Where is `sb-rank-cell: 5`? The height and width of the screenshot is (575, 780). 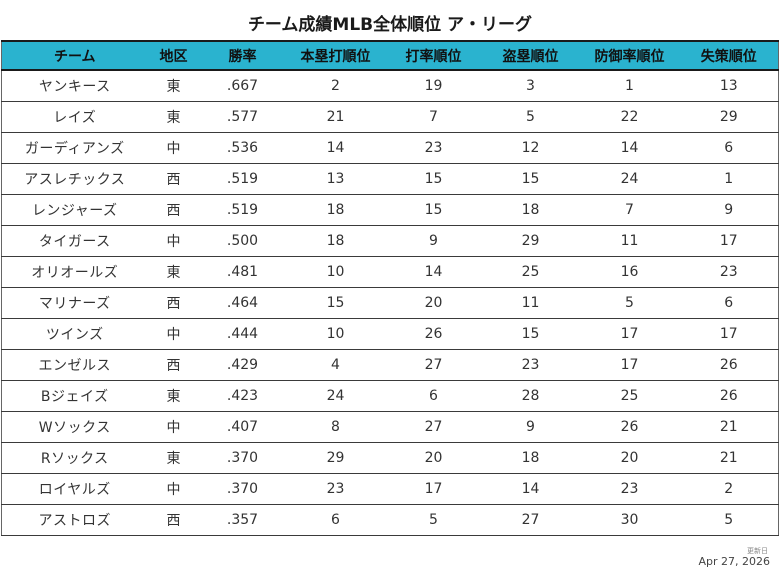
sb-rank-cell: 5 is located at coordinates (530, 117).